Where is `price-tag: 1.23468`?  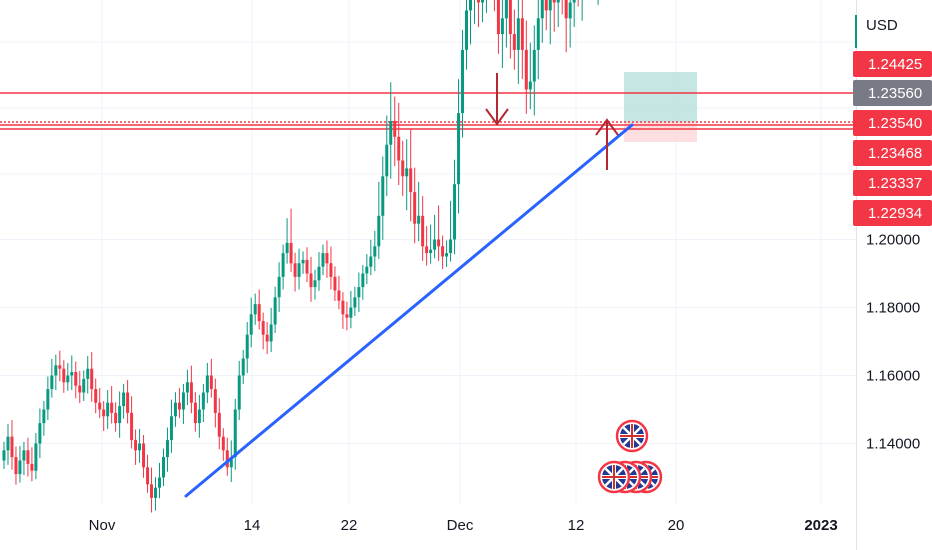 price-tag: 1.23468 is located at coordinates (892, 153).